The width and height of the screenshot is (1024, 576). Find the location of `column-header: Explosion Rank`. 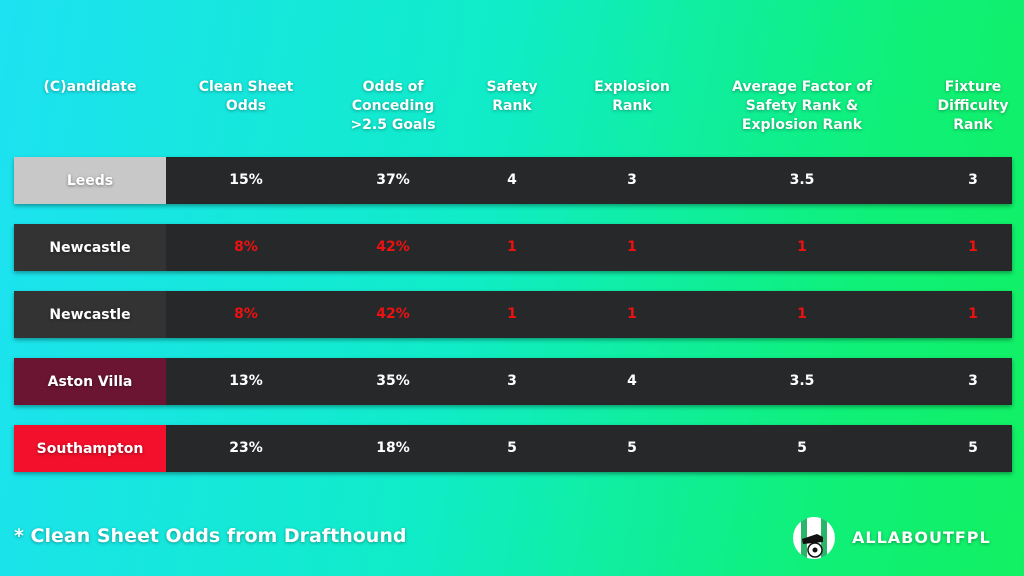

column-header: Explosion Rank is located at coordinates (632, 96).